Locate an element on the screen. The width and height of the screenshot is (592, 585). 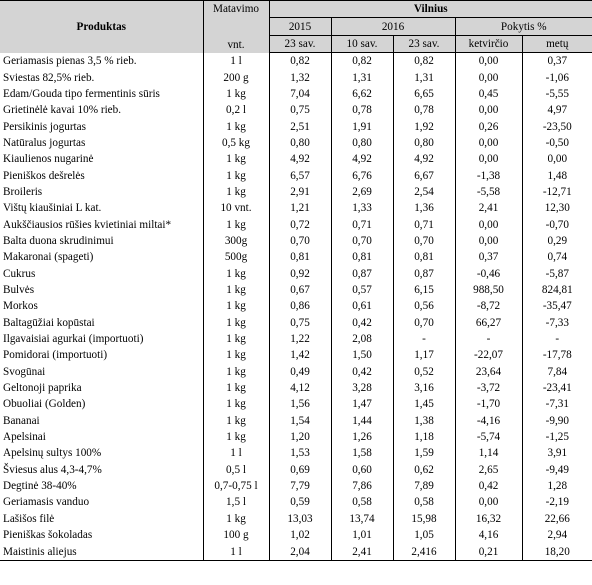
change-year-cell: - is located at coordinates (557, 339).